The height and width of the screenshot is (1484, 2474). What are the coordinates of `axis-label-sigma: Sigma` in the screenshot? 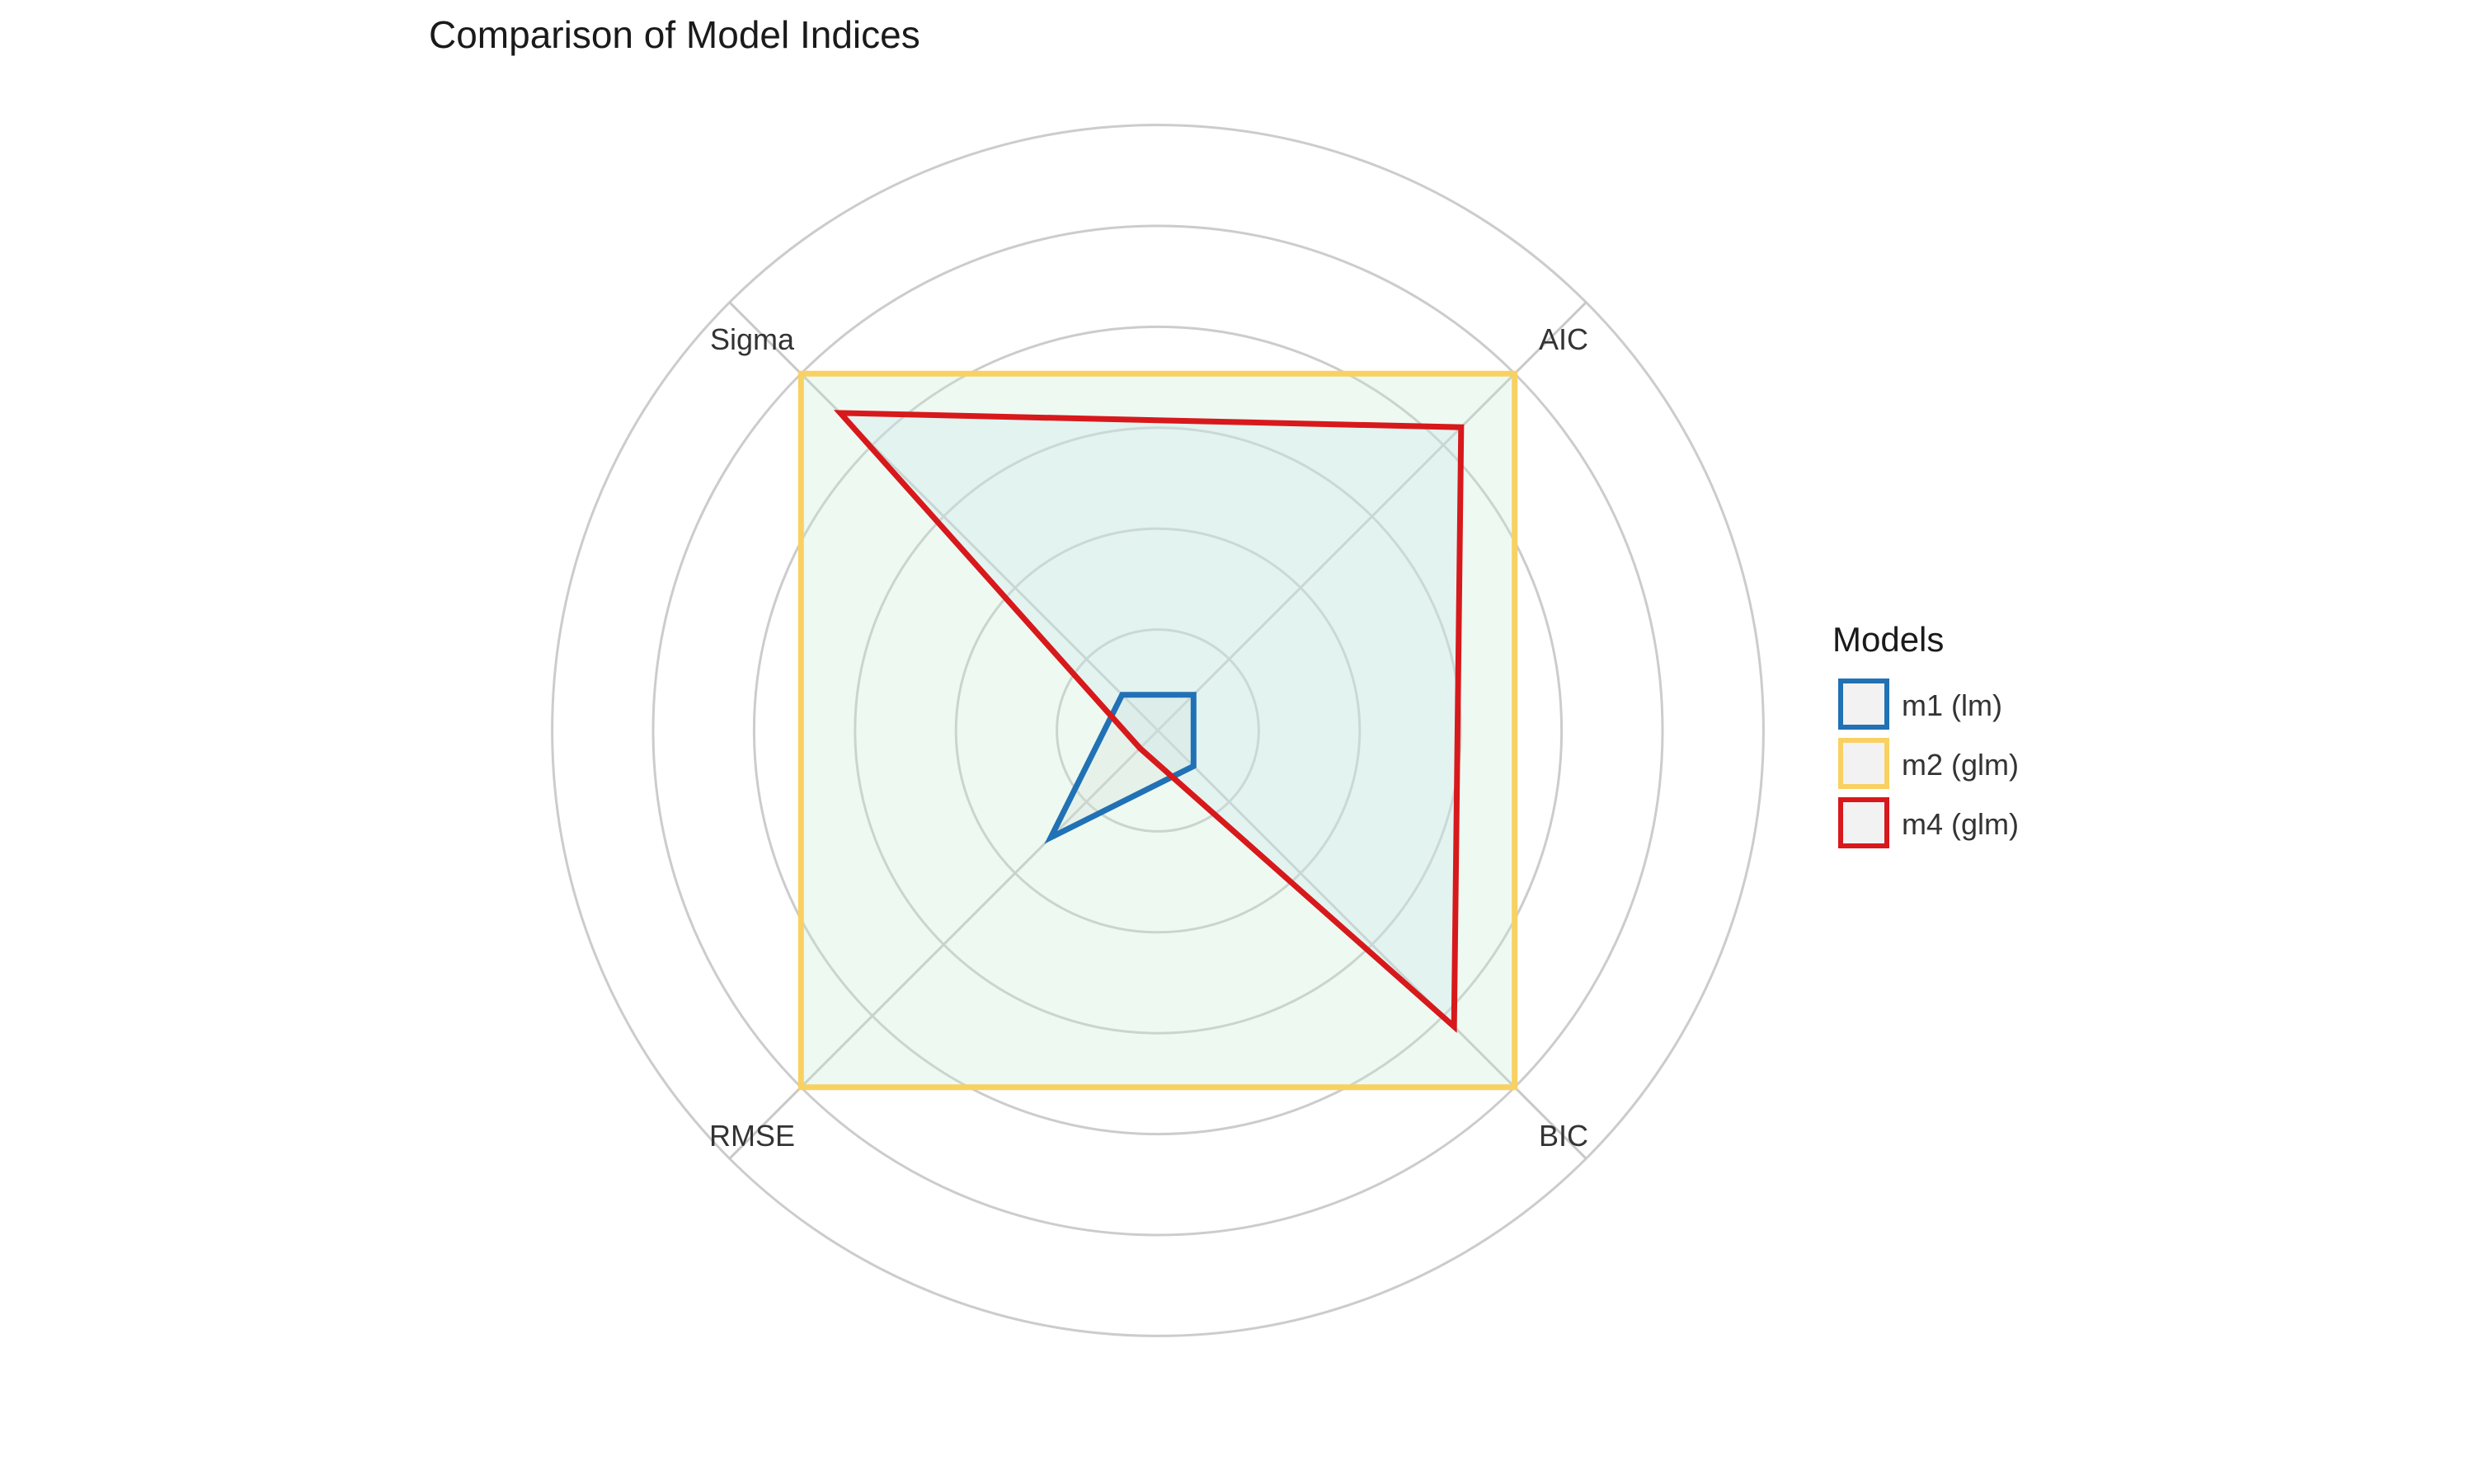 It's located at (752, 339).